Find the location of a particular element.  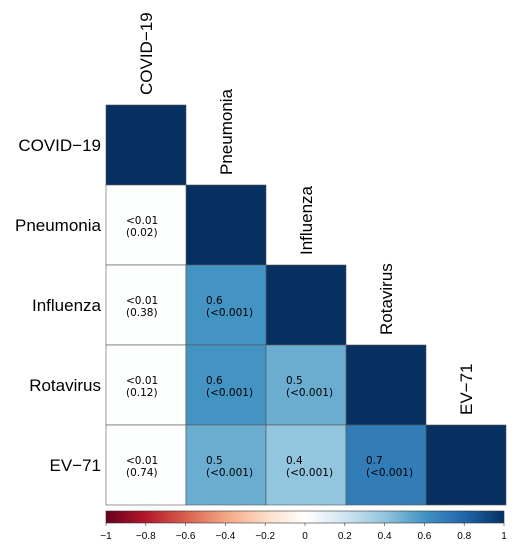

row-label: Influenza is located at coordinates (67, 305).